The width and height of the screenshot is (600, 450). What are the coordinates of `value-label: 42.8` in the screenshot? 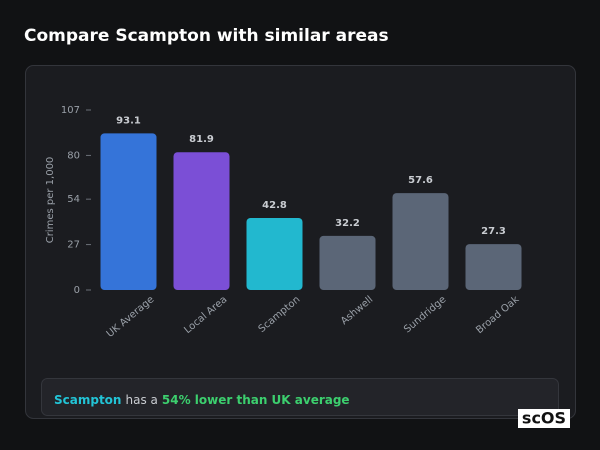 It's located at (274, 205).